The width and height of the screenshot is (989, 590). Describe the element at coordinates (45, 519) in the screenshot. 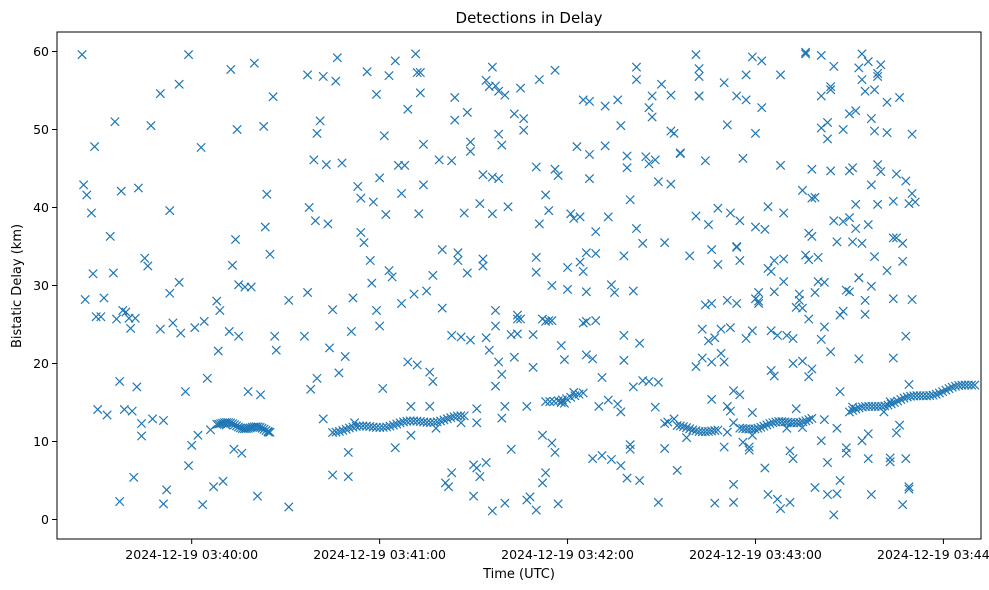

I see `y-tick-label: 0` at that location.